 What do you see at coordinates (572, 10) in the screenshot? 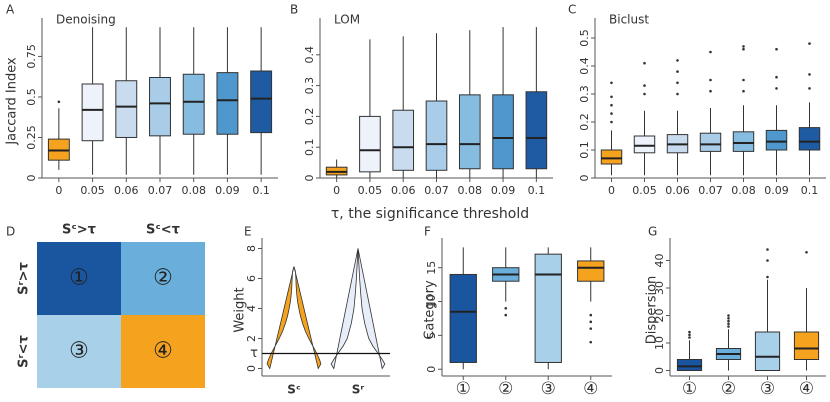
I see `panel-label: C` at bounding box center [572, 10].